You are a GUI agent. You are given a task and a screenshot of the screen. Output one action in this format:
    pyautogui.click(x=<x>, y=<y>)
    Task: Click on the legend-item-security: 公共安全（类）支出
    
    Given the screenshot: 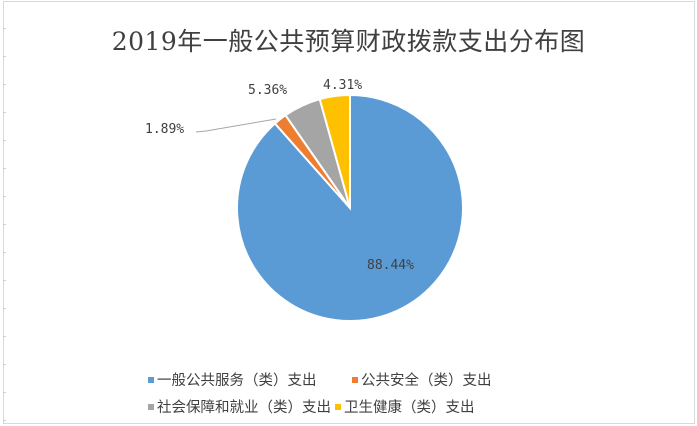 What is the action you would take?
    pyautogui.click(x=422, y=379)
    